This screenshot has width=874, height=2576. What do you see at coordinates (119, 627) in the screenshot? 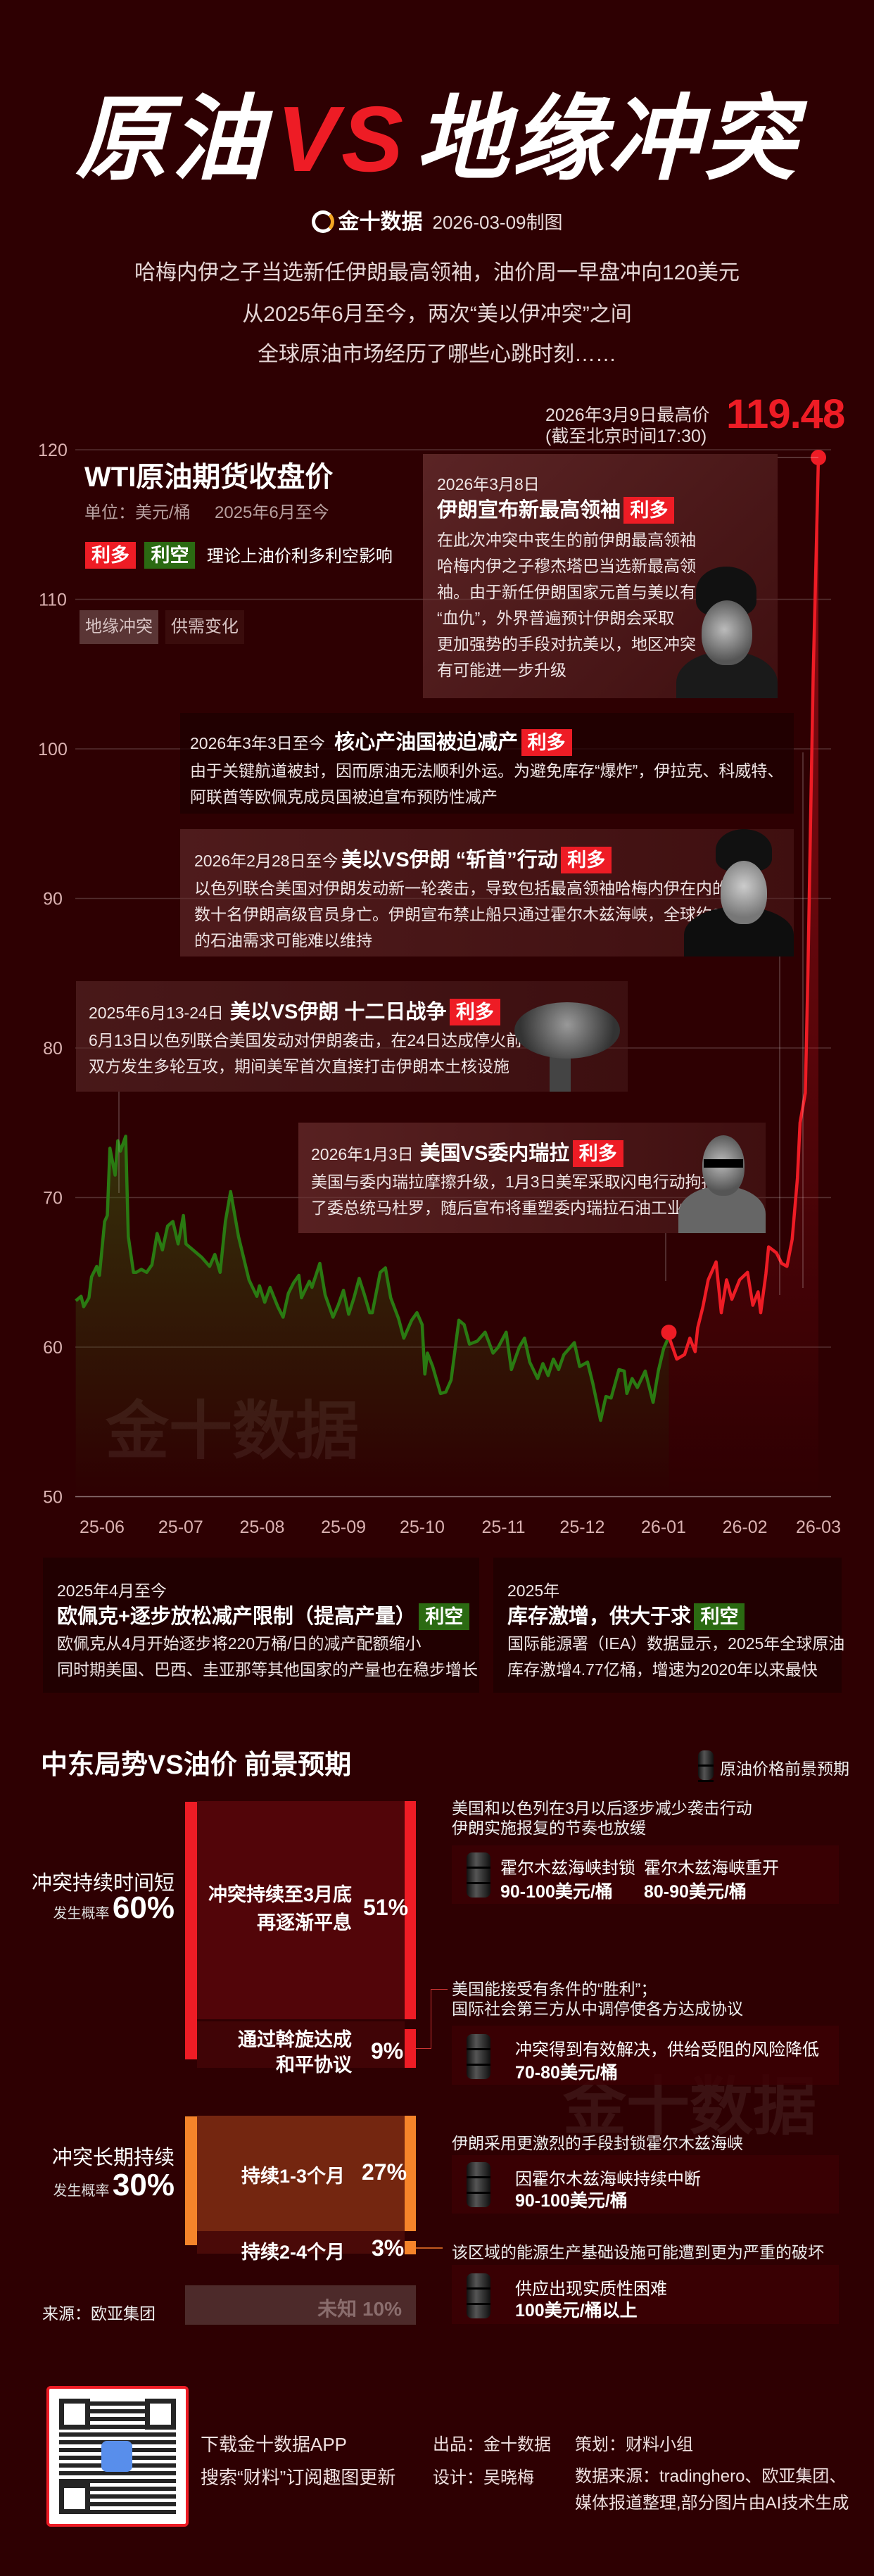
I see `filter-geopolitics: 地缘冲突` at bounding box center [119, 627].